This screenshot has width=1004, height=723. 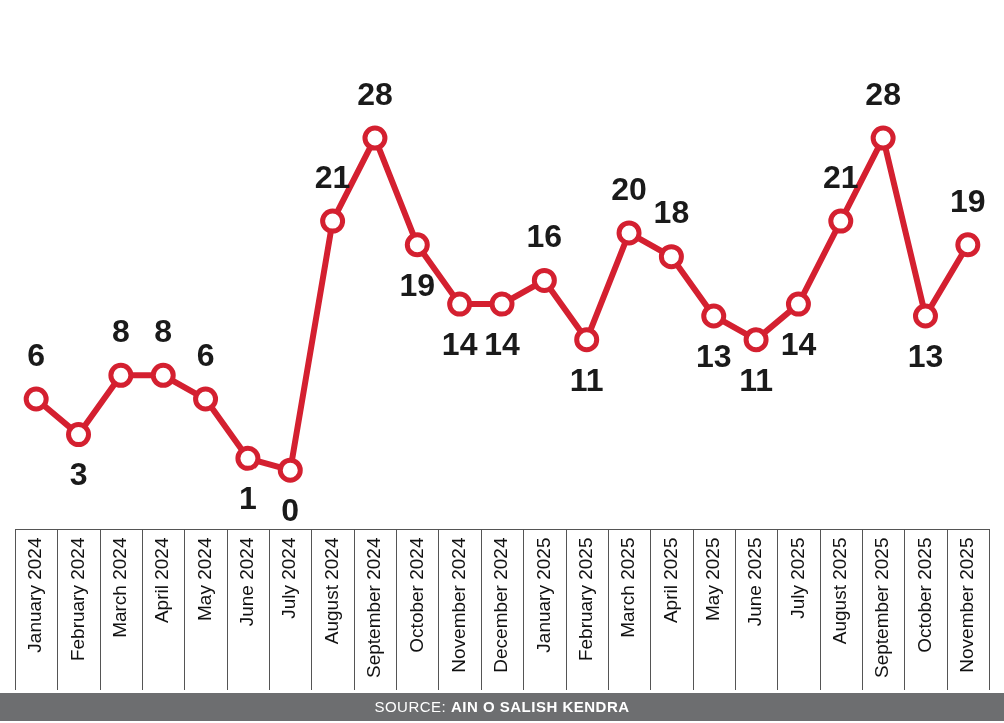 What do you see at coordinates (331, 591) in the screenshot?
I see `x-tick-label: August 2024` at bounding box center [331, 591].